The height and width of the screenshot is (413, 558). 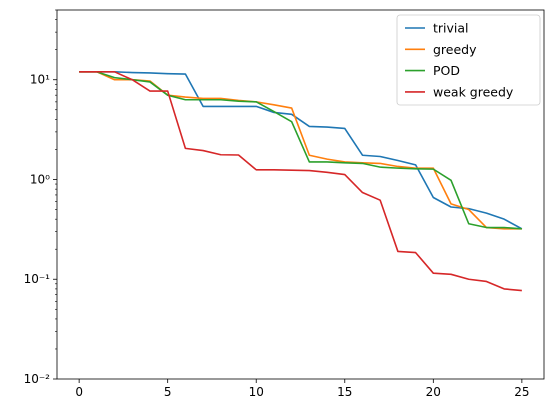 What do you see at coordinates (521, 392) in the screenshot?
I see `x-tick-label: 25` at bounding box center [521, 392].